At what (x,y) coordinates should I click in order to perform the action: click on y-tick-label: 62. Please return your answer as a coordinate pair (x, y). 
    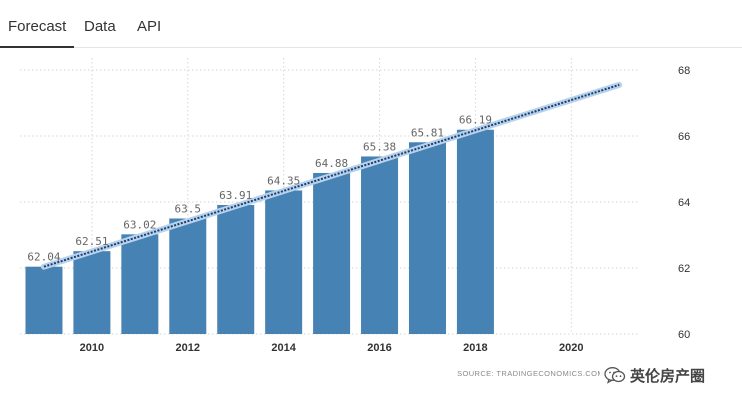
    Looking at the image, I should click on (684, 269).